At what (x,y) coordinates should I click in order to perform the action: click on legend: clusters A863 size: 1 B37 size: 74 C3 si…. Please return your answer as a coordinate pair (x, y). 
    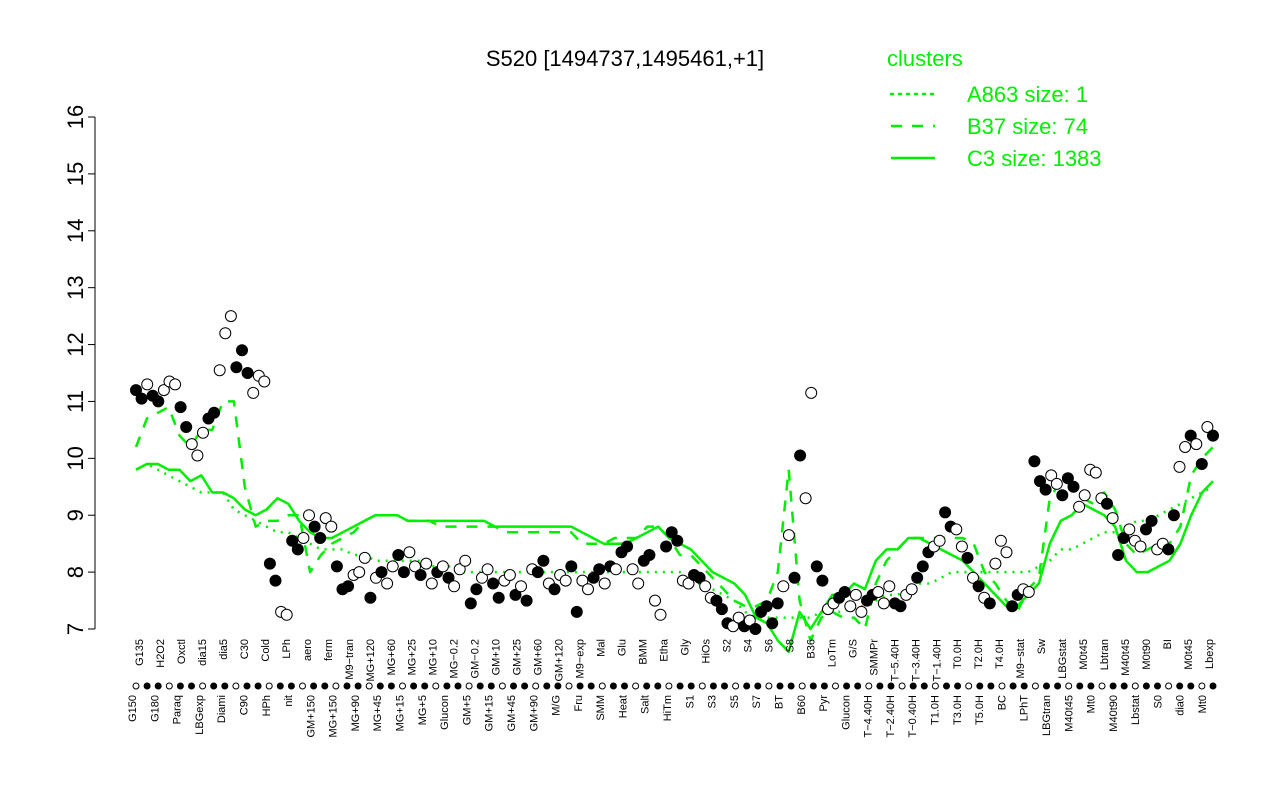
    Looking at the image, I should click on (994, 108).